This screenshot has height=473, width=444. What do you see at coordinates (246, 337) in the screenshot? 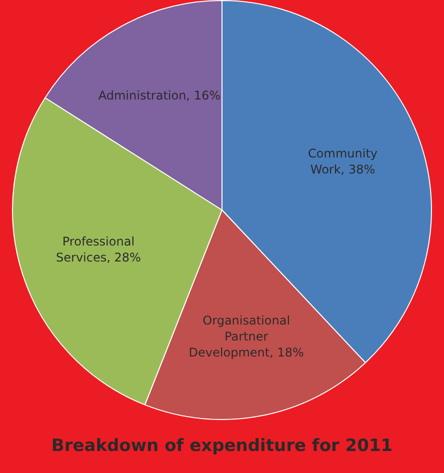
I see `slice-label: Organisational Partner Development, 18%` at bounding box center [246, 337].